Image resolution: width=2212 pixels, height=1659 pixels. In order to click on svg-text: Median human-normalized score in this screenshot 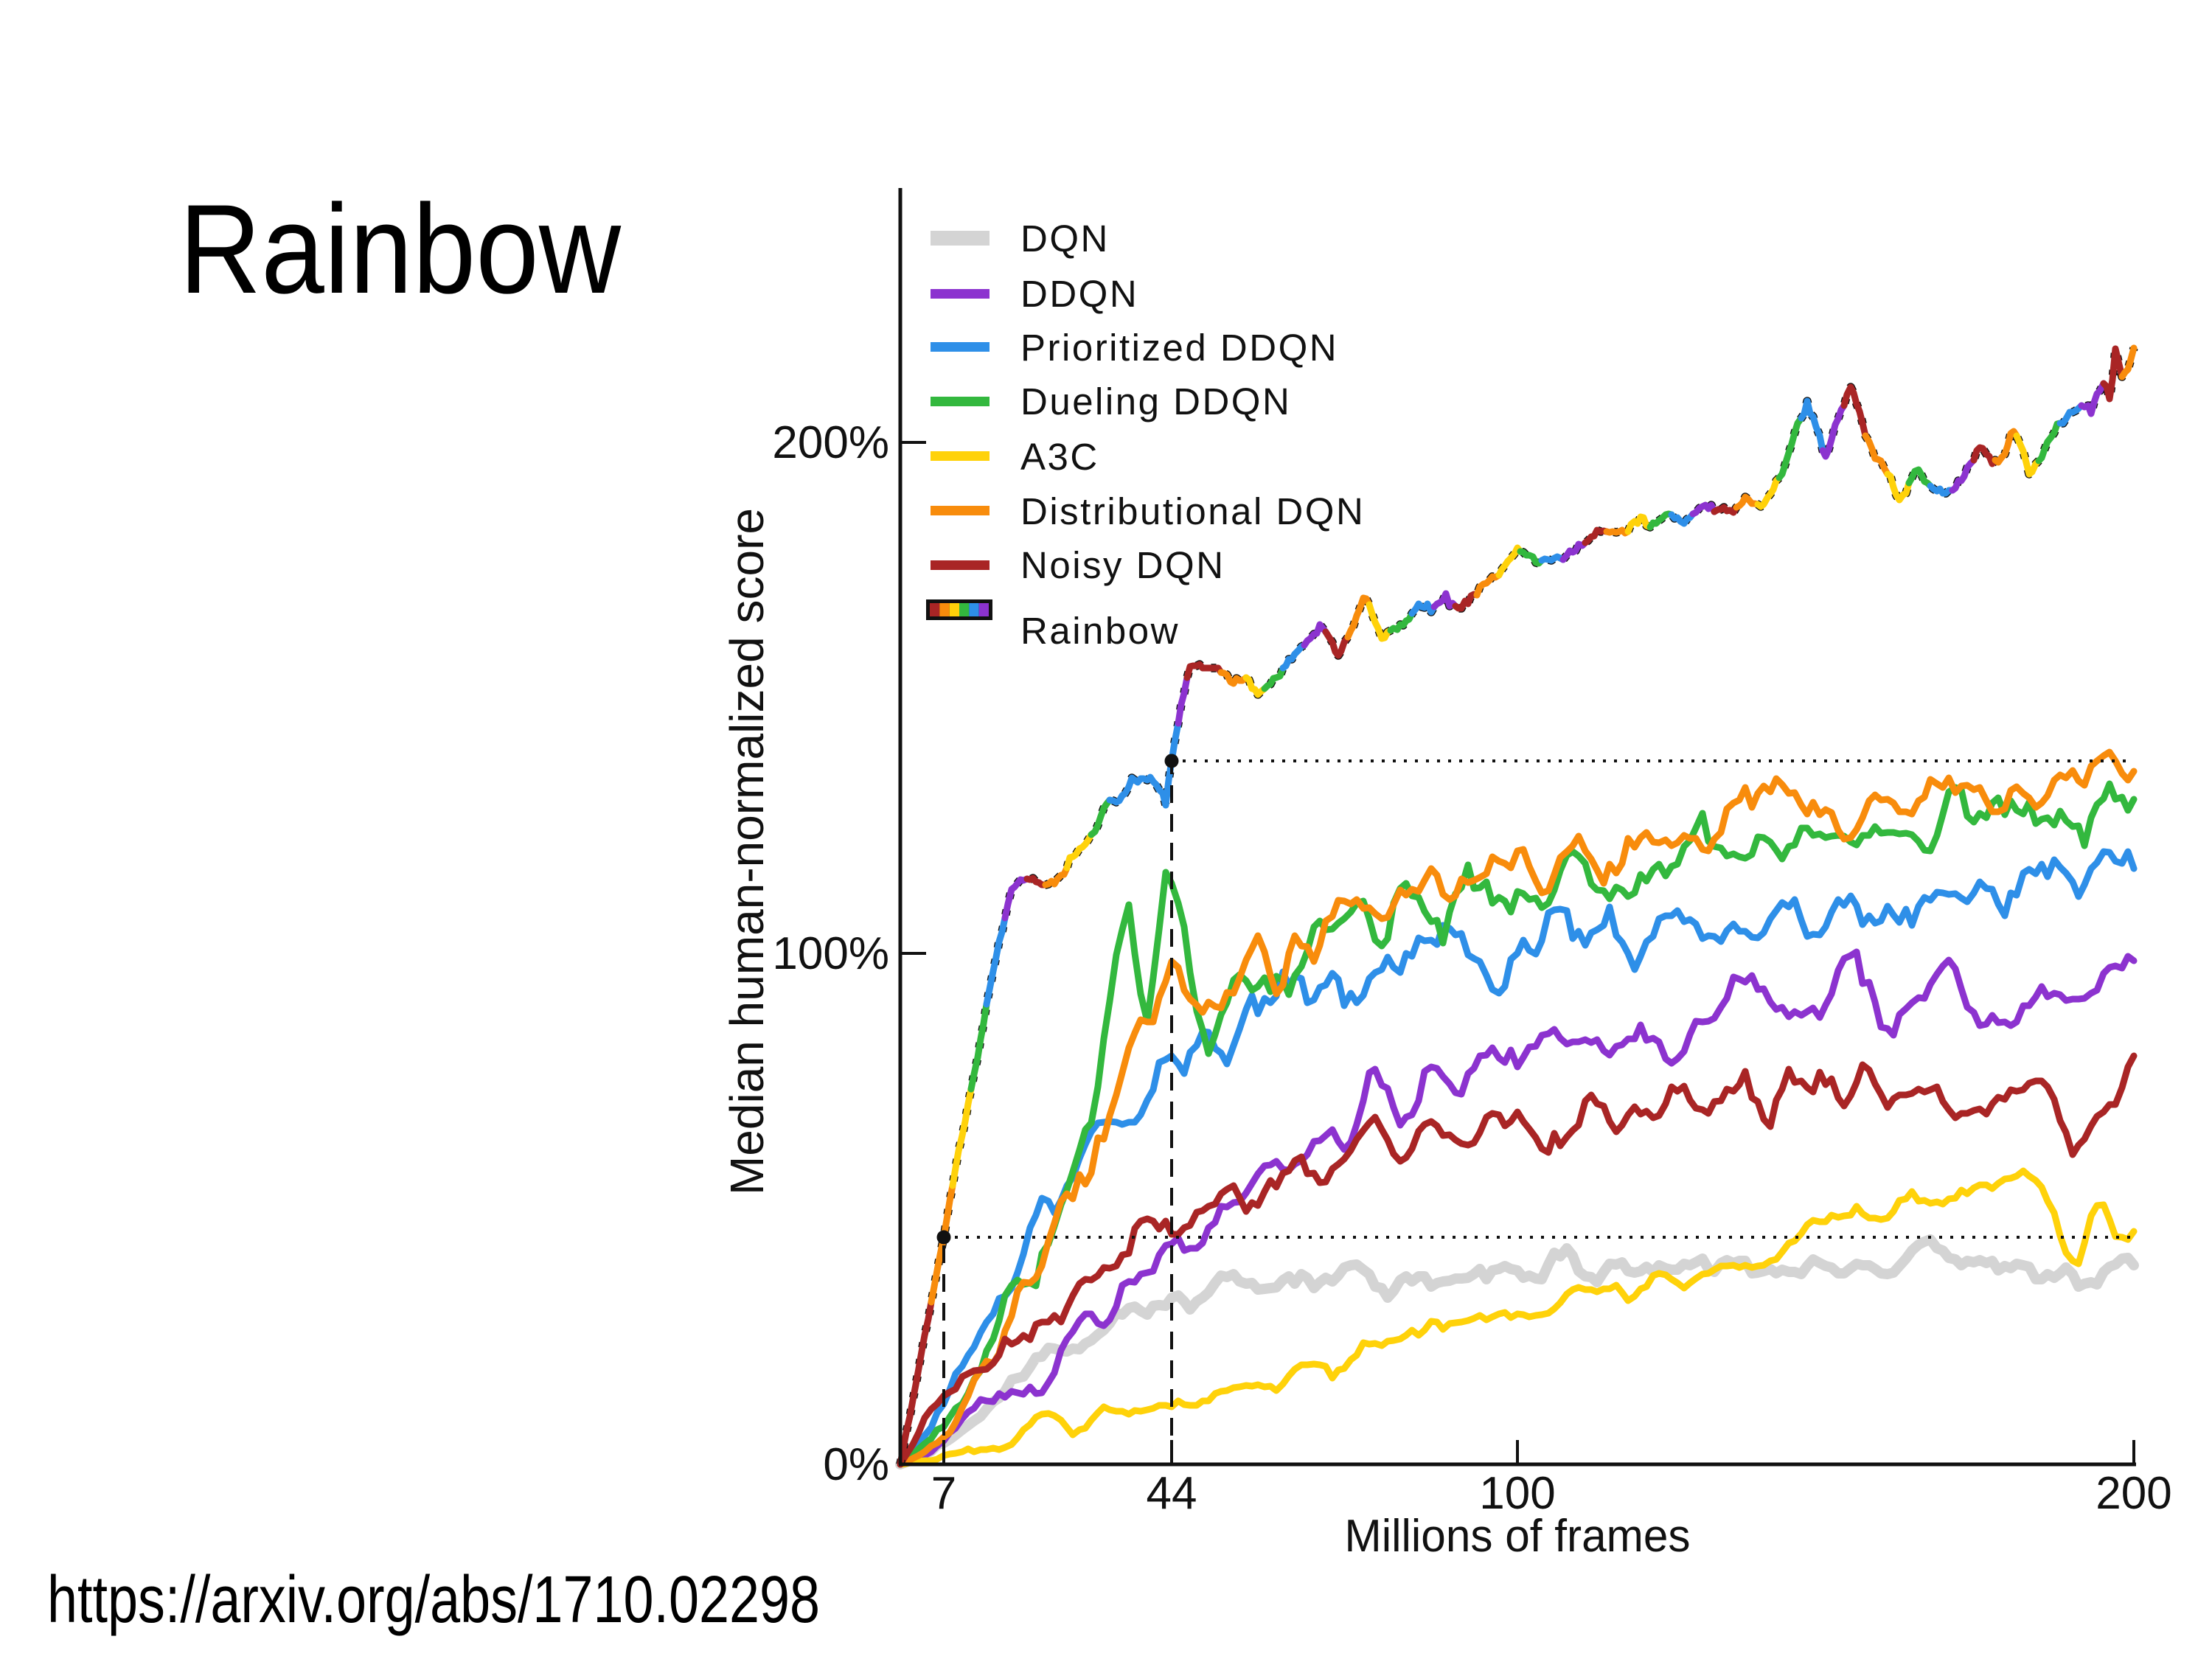, I will do `click(746, 851)`.